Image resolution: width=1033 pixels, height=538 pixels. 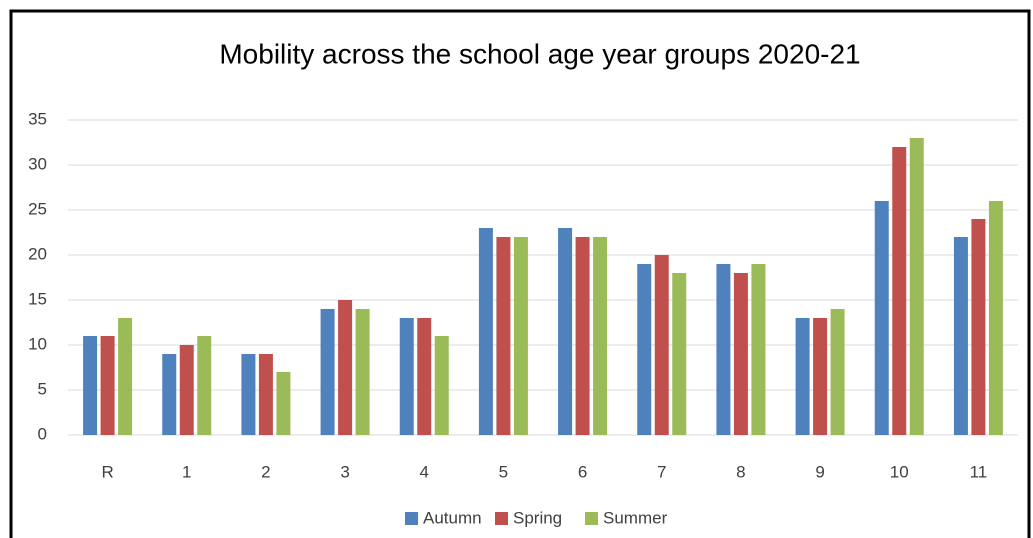 I want to click on x-tick-label: 8, so click(x=740, y=471).